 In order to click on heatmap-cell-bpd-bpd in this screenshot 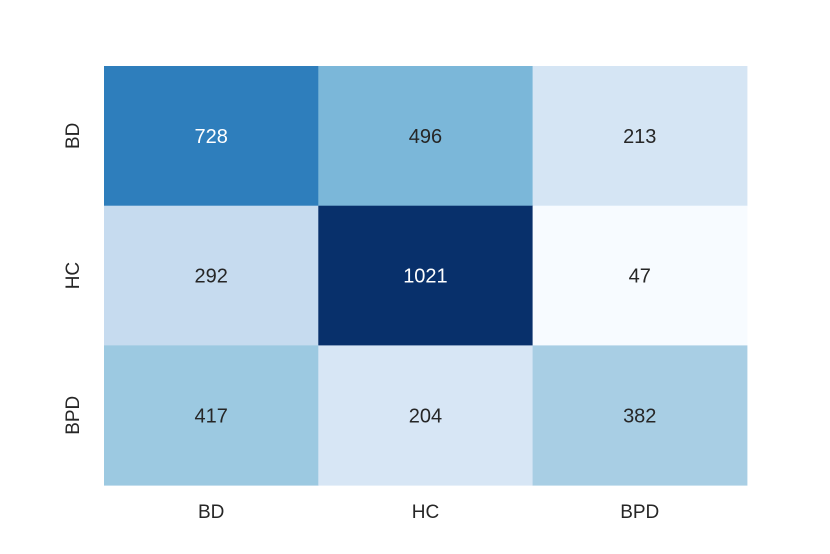, I will do `click(640, 415)`.